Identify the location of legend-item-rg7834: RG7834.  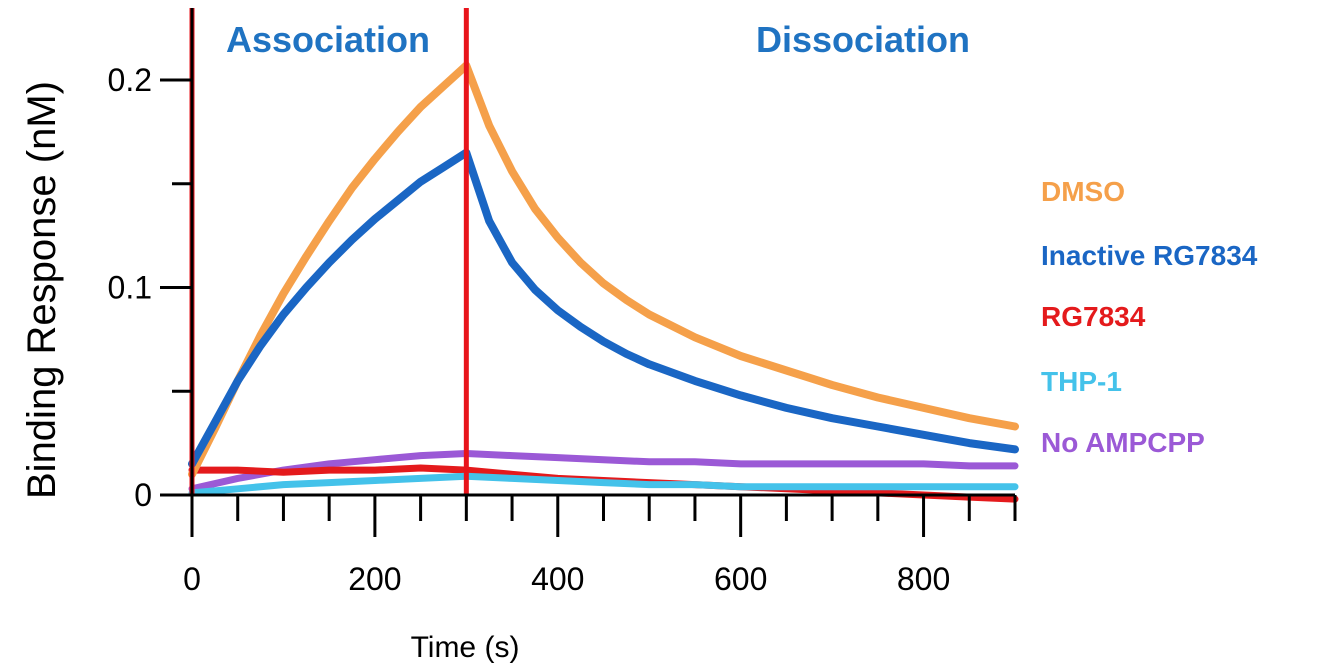
(1093, 316).